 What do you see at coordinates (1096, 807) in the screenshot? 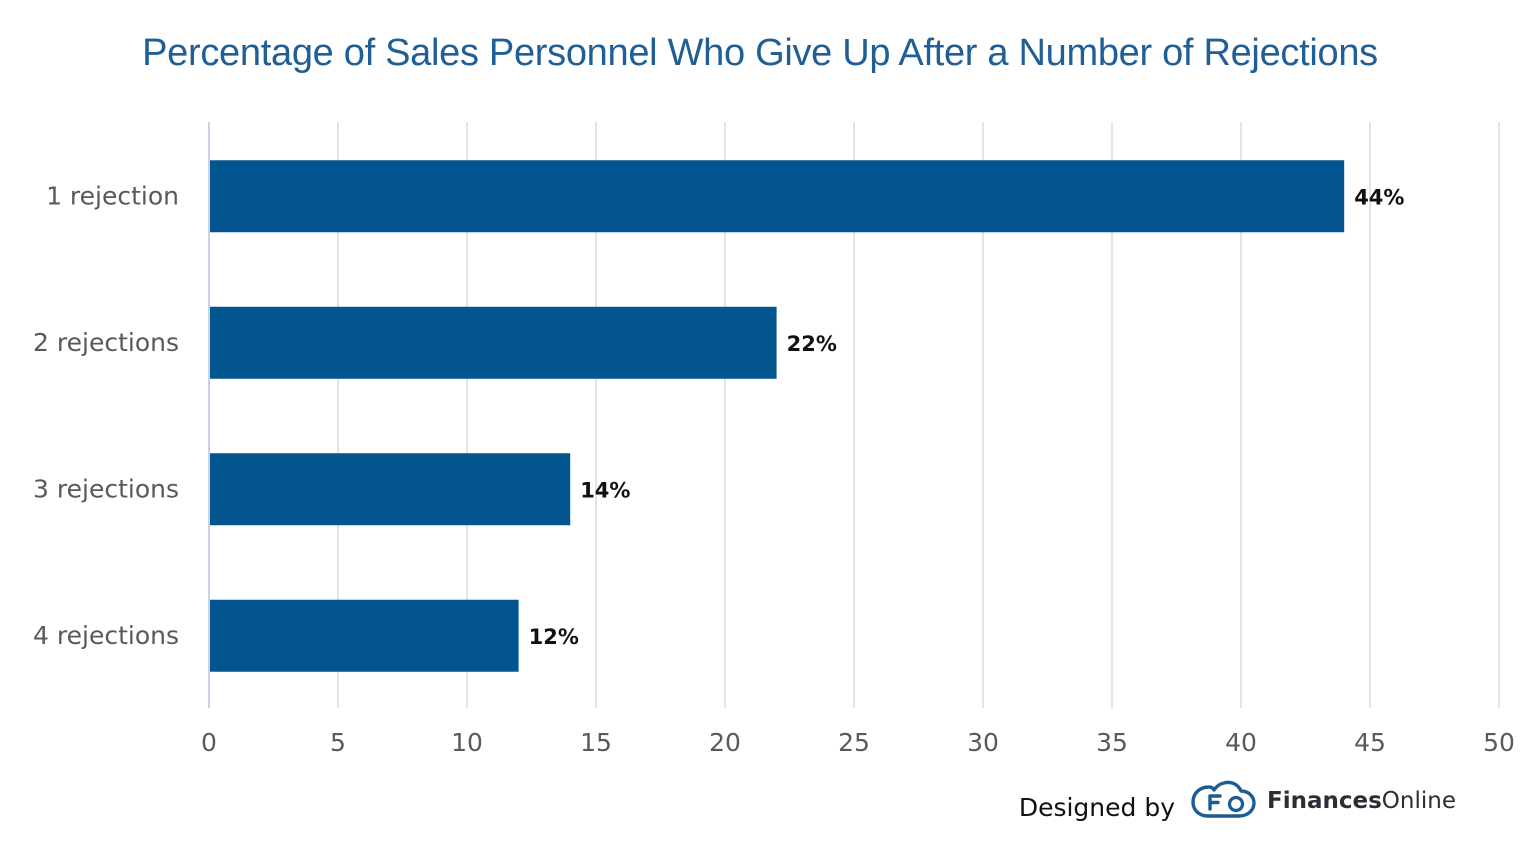
I see `designed-by-text: Designed by` at bounding box center [1096, 807].